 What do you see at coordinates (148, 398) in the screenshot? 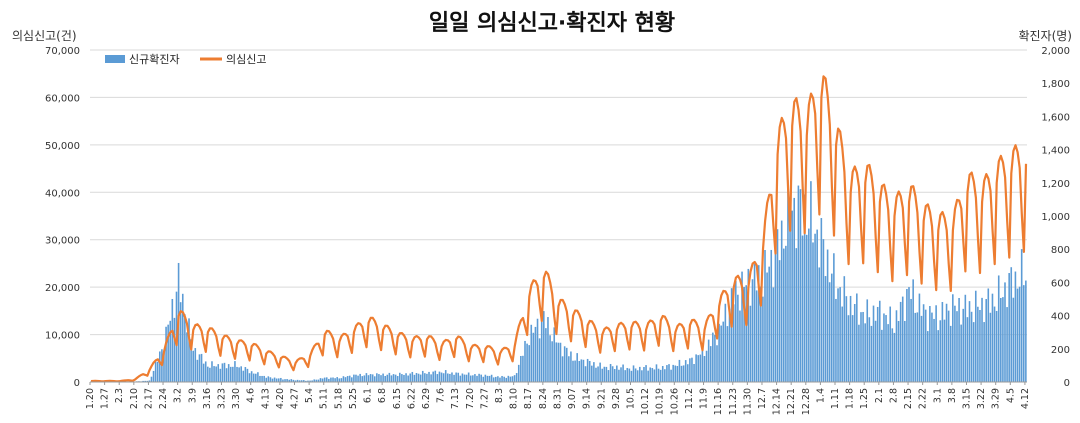
I see `x-tick-label: 2.17` at bounding box center [148, 398].